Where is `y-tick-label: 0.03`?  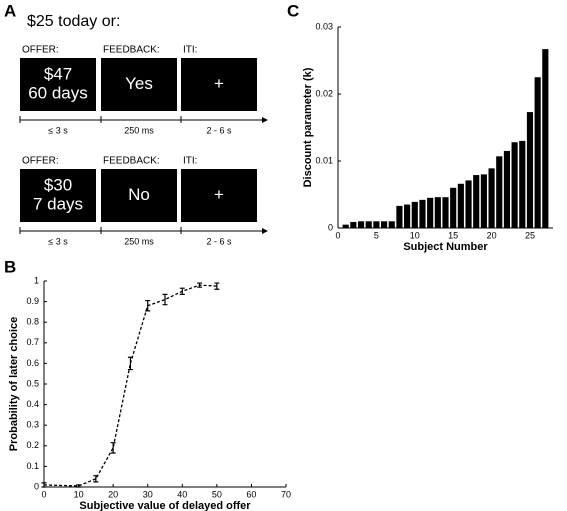 y-tick-label: 0.03 is located at coordinates (324, 26).